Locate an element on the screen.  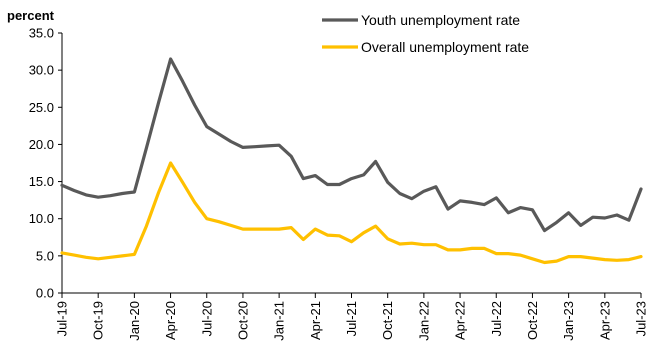
x-tick-label: Jan-23 is located at coordinates (568, 321).